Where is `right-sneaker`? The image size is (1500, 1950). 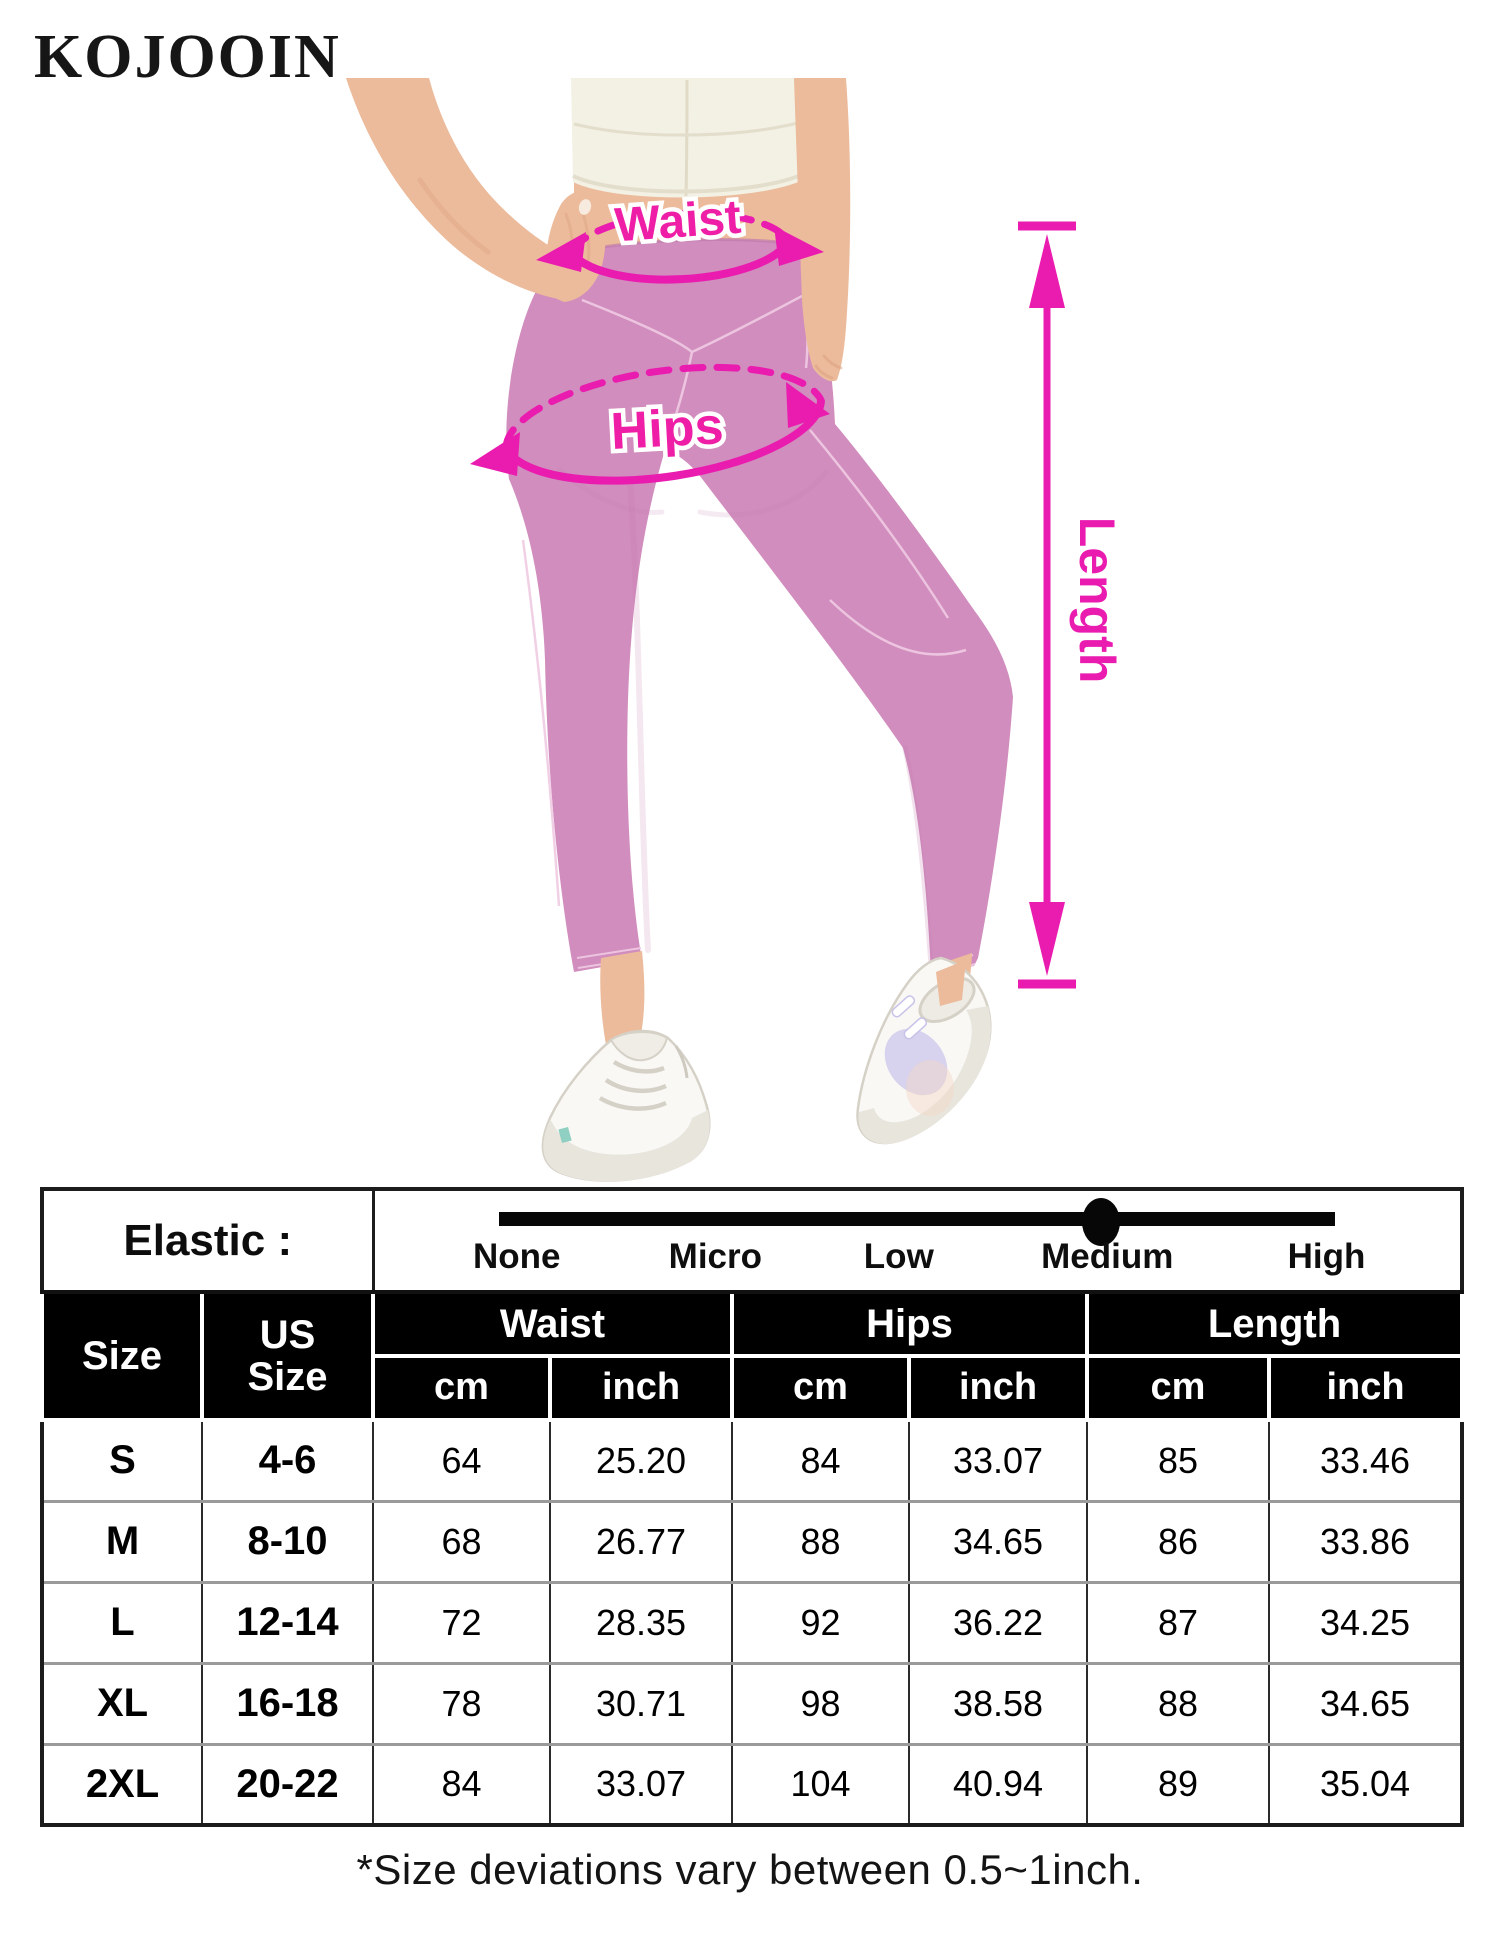 right-sneaker is located at coordinates (924, 1050).